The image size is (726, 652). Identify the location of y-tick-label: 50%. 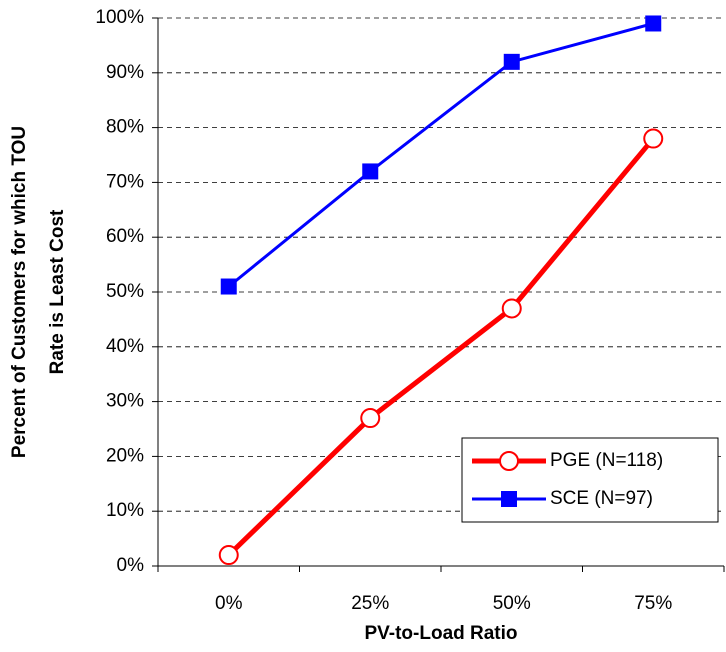
(125, 291).